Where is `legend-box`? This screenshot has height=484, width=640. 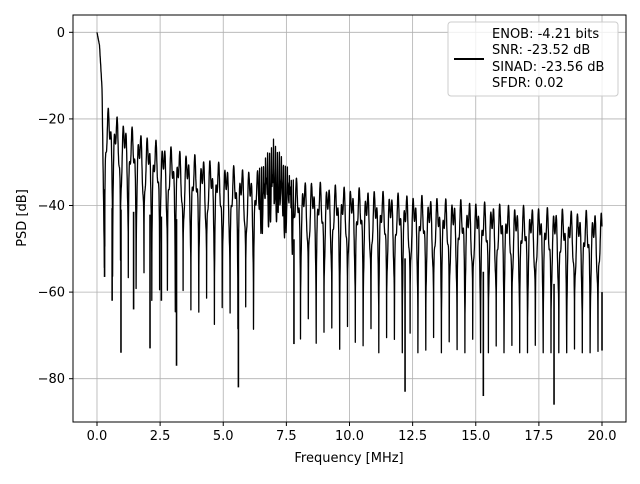 legend-box is located at coordinates (533, 59).